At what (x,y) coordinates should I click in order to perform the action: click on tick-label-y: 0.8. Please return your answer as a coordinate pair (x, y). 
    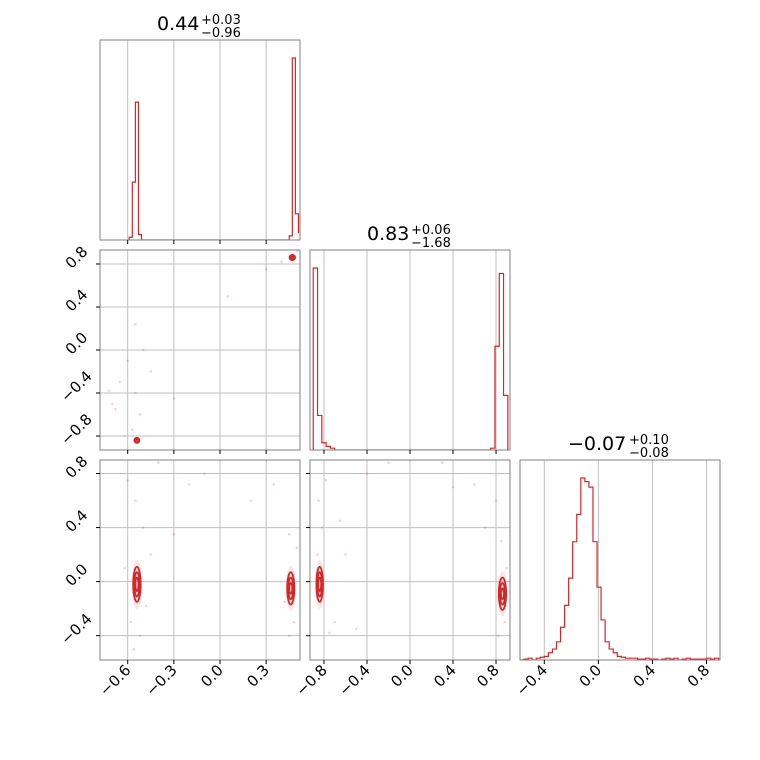
    Looking at the image, I should click on (77, 258).